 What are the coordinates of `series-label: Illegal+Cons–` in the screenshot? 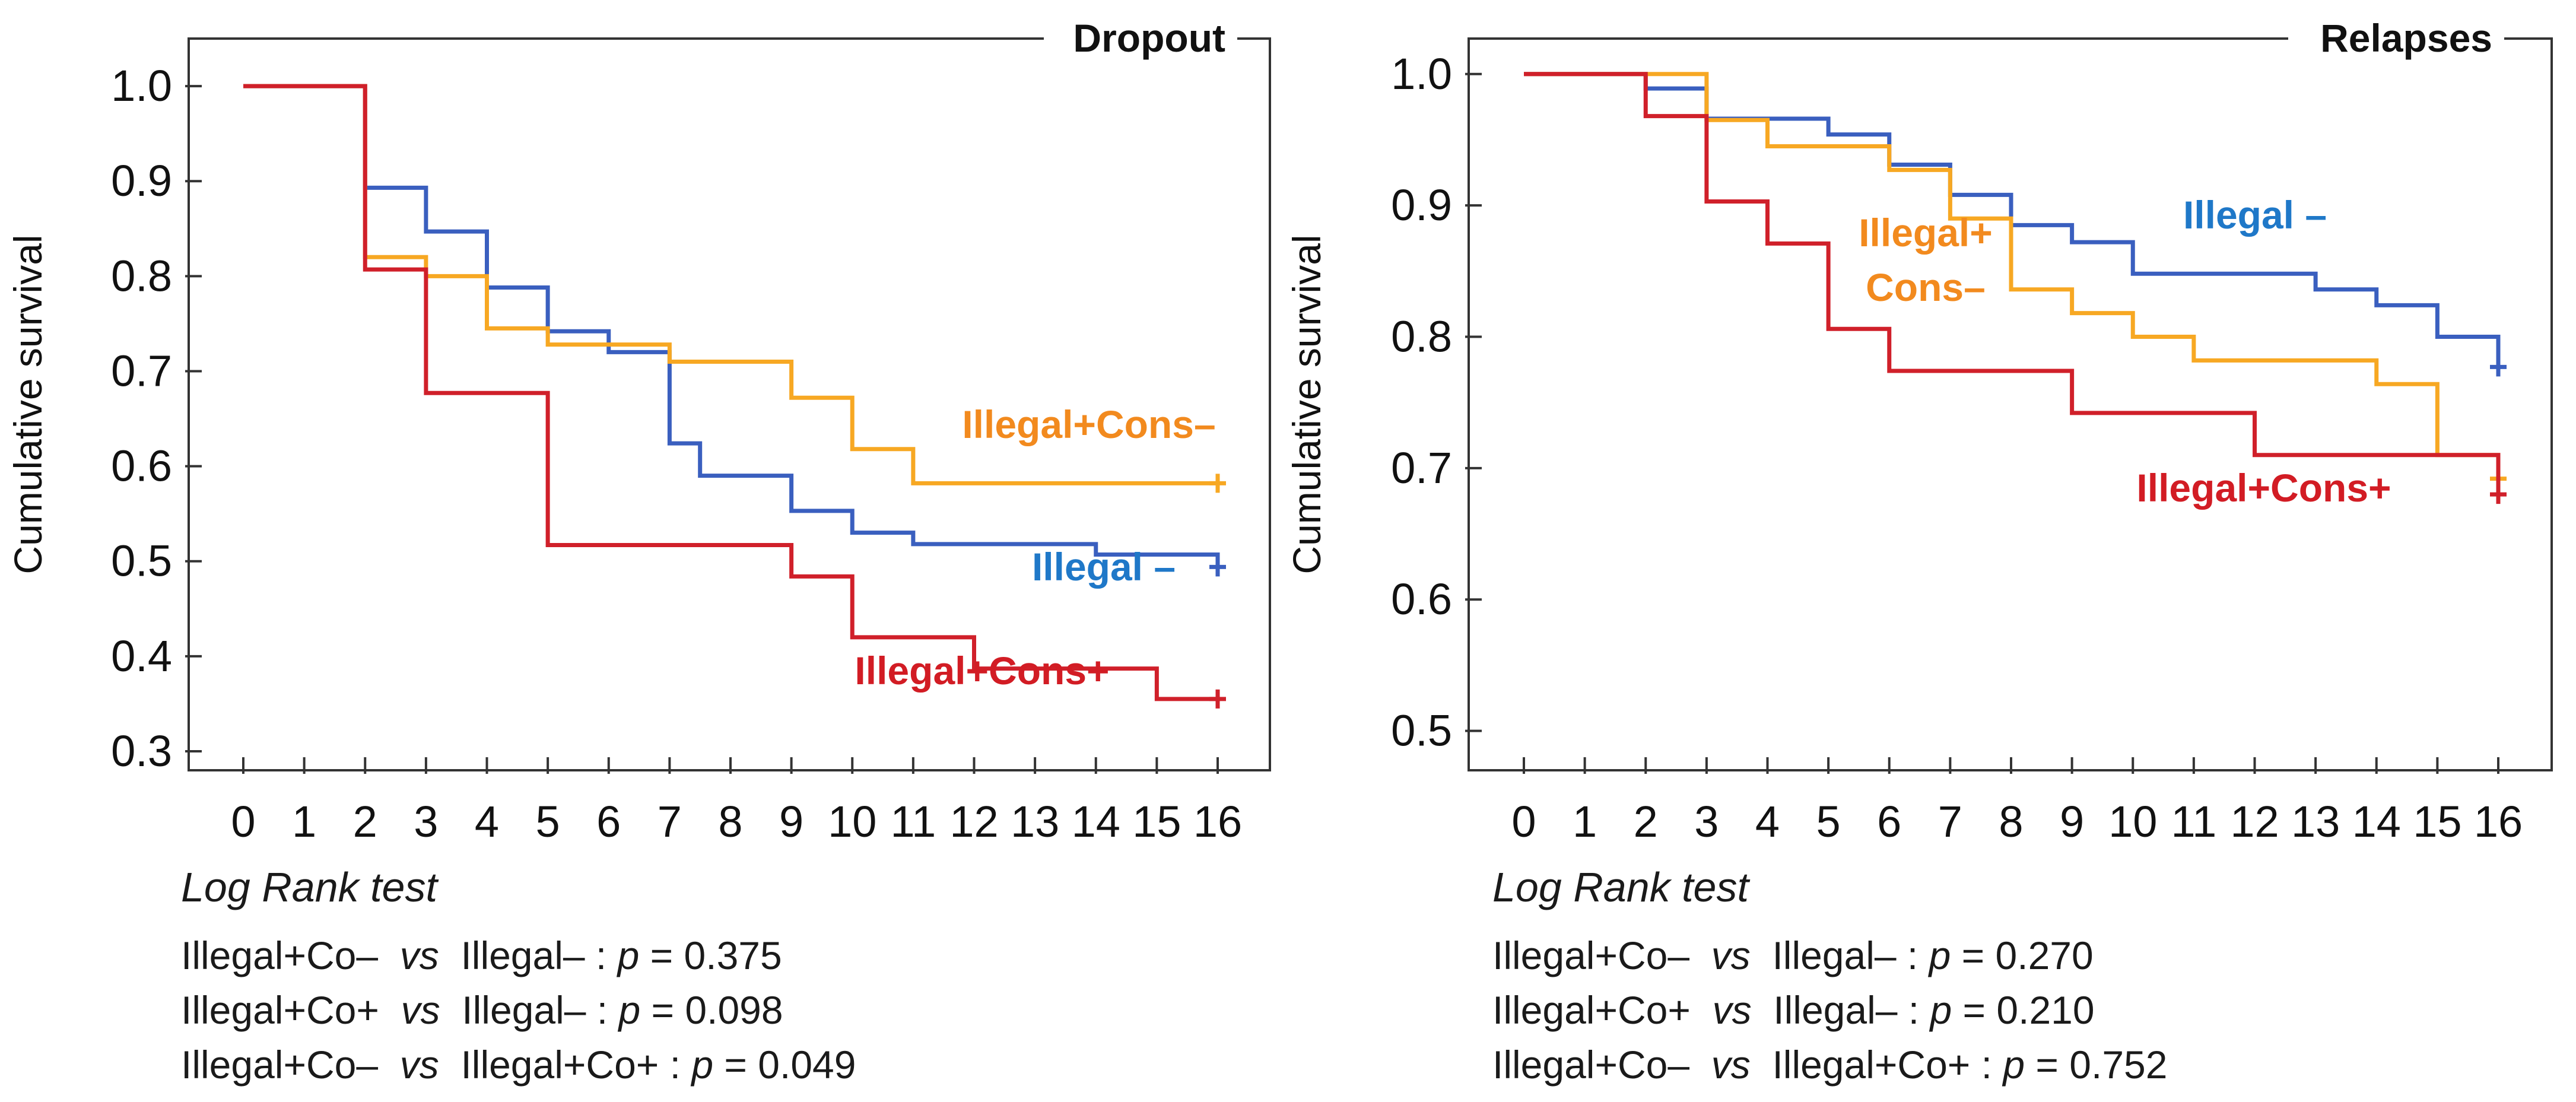 It's located at (1088, 424).